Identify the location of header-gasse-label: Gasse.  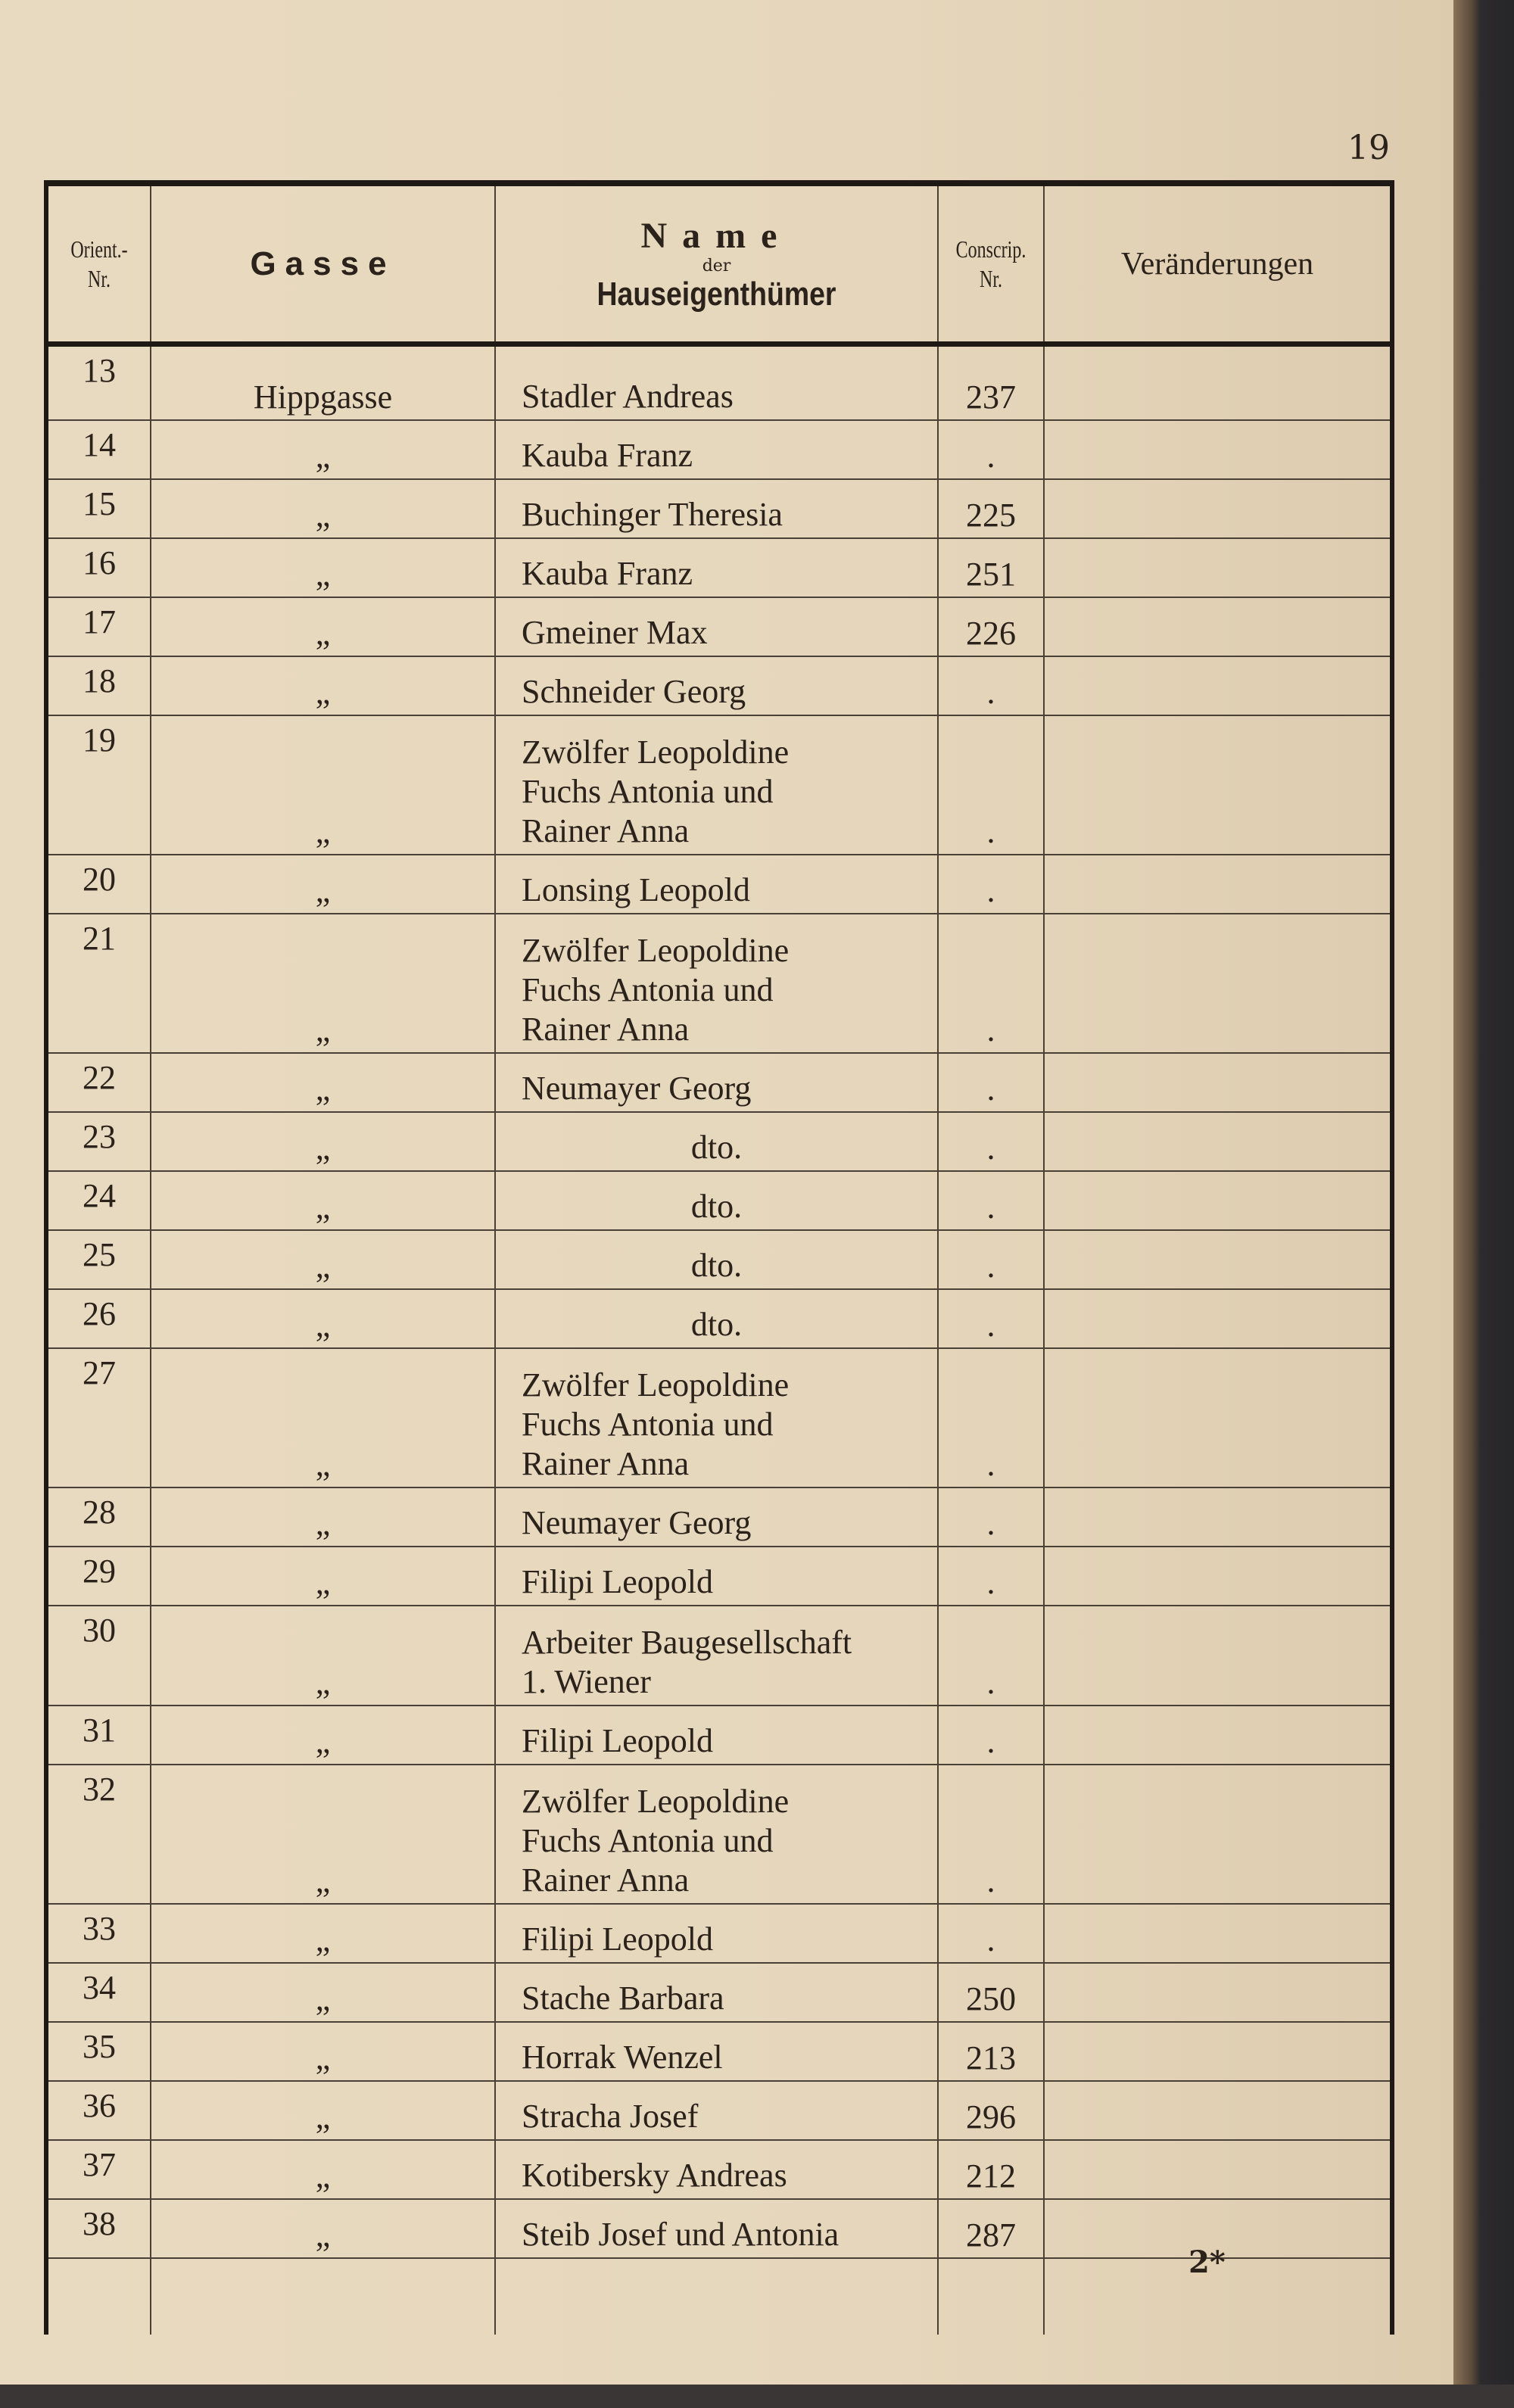
(323, 263).